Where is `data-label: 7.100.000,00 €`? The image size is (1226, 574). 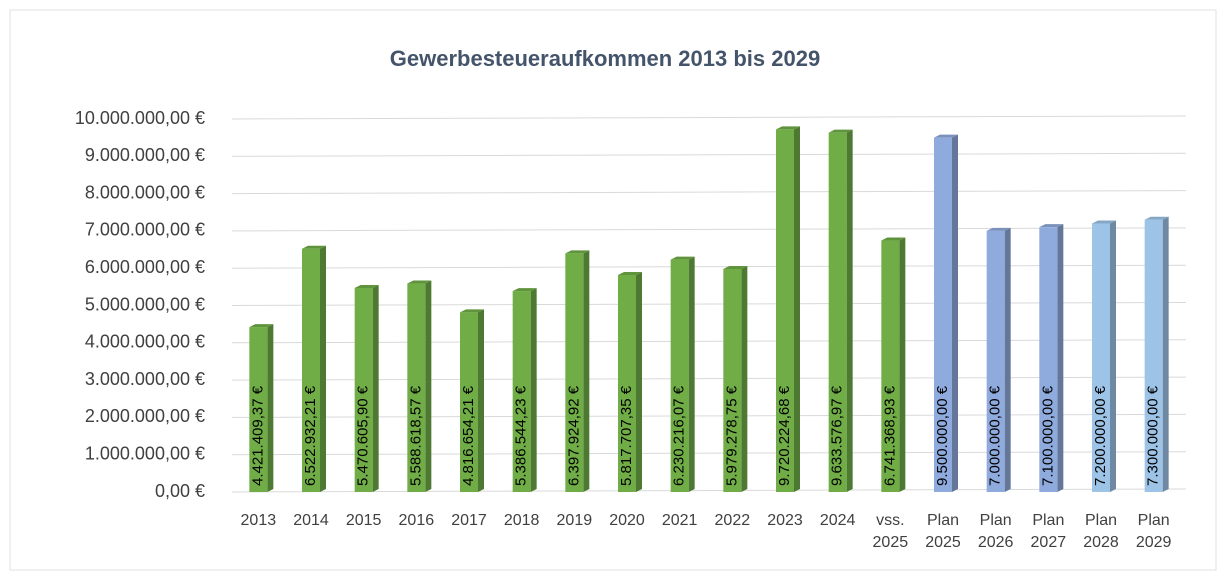 data-label: 7.100.000,00 € is located at coordinates (1047, 435).